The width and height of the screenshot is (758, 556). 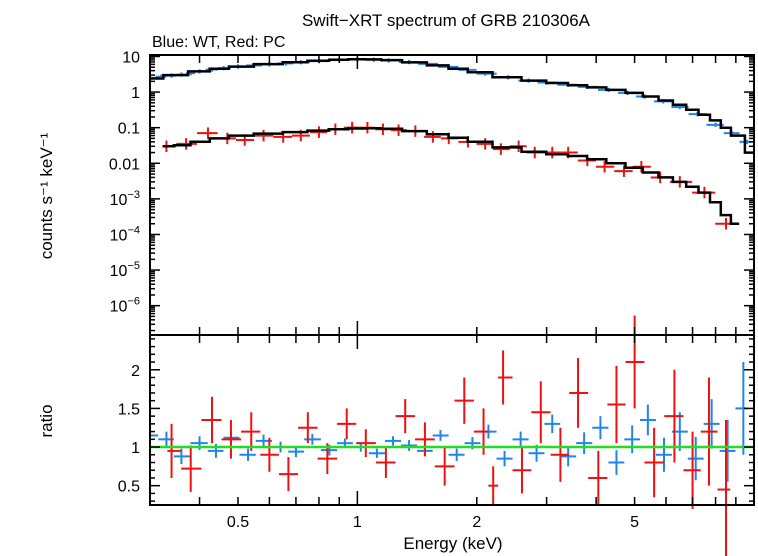 I want to click on y-tick-label: 10⁻⁶, so click(x=125, y=306).